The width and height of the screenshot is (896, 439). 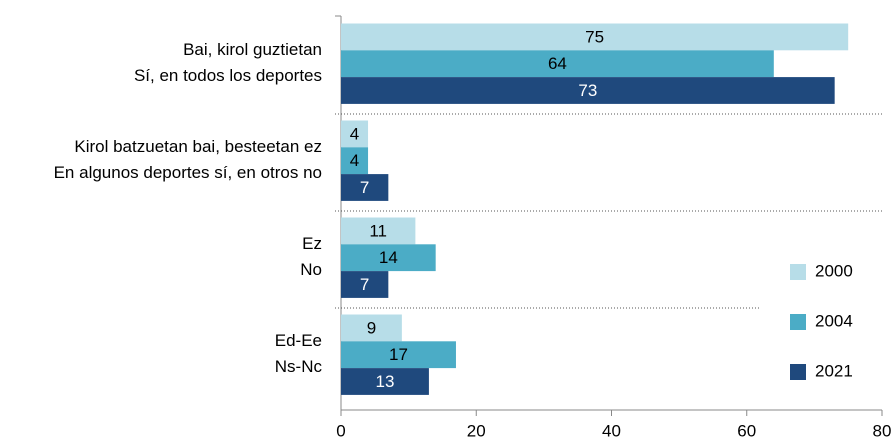 What do you see at coordinates (834, 370) in the screenshot?
I see `legend-label: 2021` at bounding box center [834, 370].